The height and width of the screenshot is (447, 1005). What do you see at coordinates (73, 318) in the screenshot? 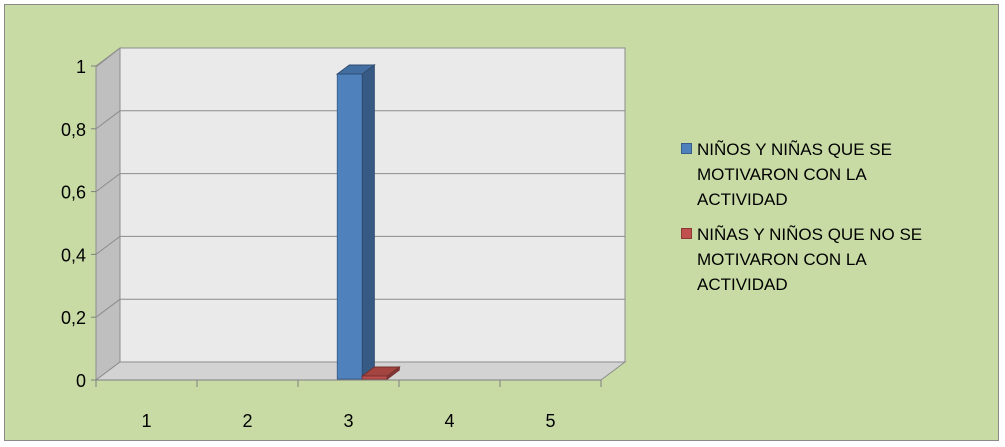
I see `y-tick-label: 0,2` at bounding box center [73, 318].